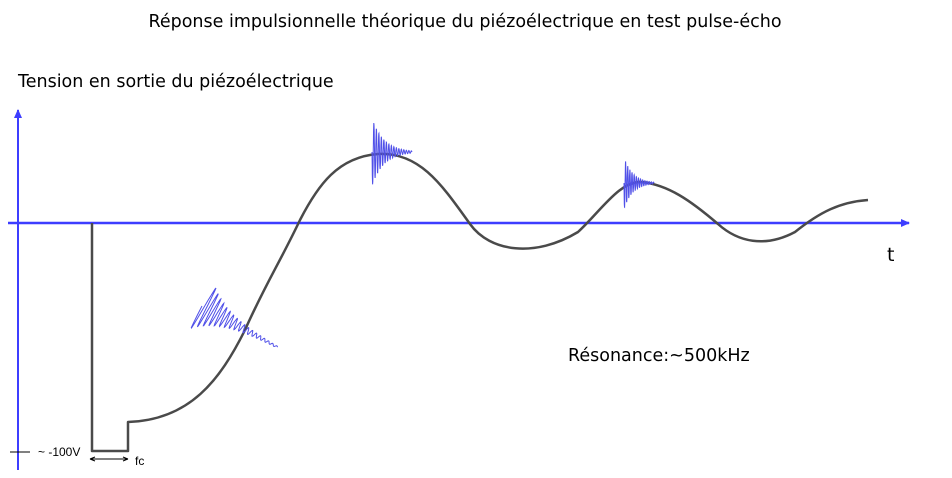 This screenshot has width=952, height=478. I want to click on duration-arrow-left-head, so click(92, 459).